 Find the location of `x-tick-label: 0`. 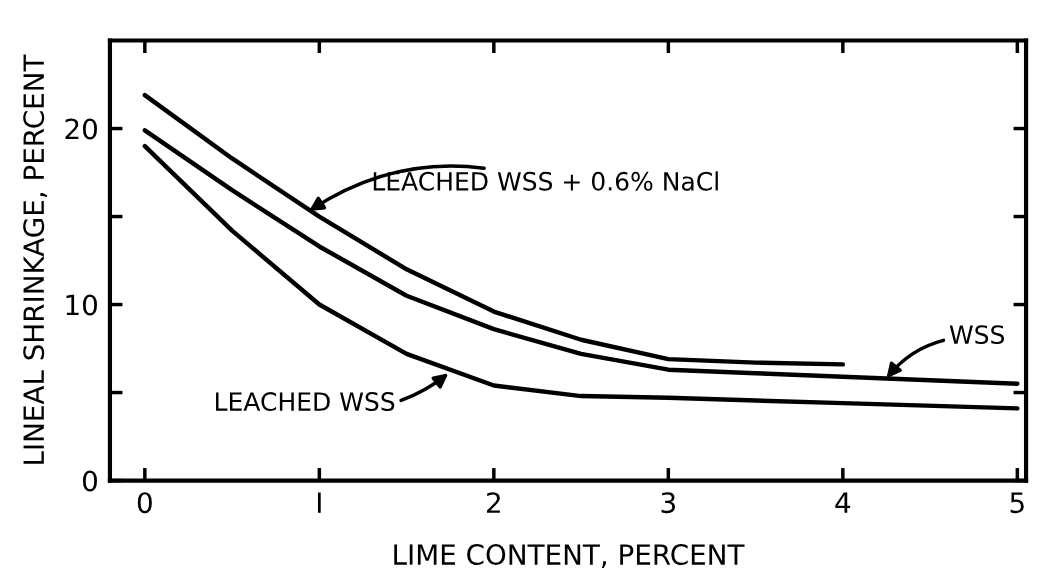

x-tick-label: 0 is located at coordinates (144, 503).